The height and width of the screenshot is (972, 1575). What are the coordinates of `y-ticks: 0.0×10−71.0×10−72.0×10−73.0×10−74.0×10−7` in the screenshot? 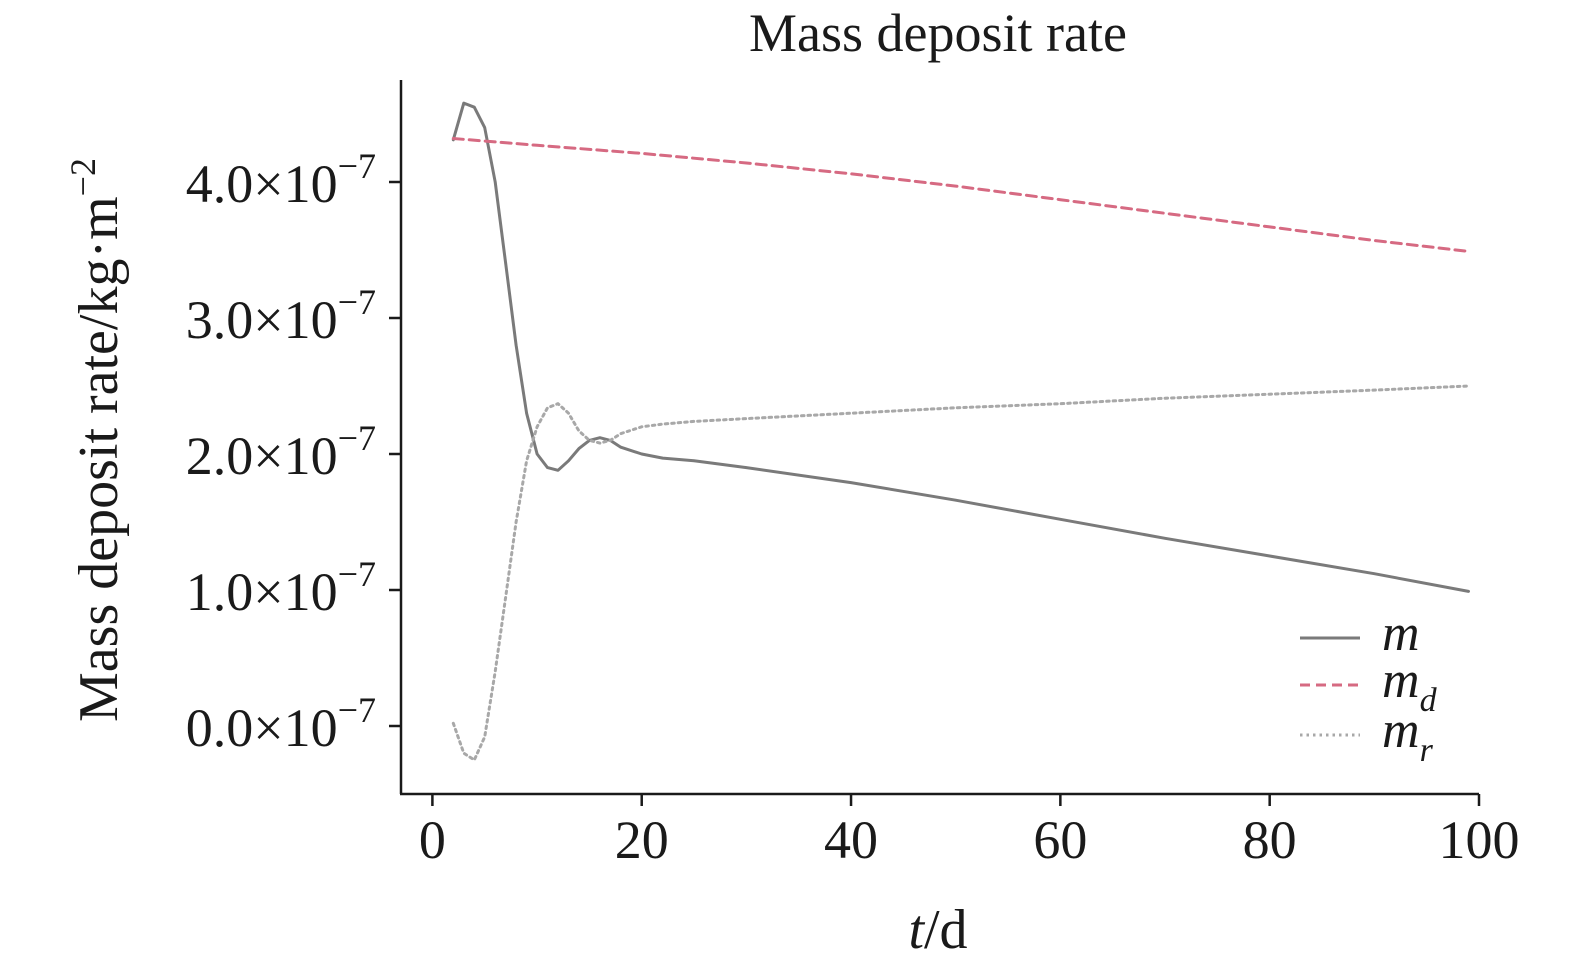 It's located at (293, 452).